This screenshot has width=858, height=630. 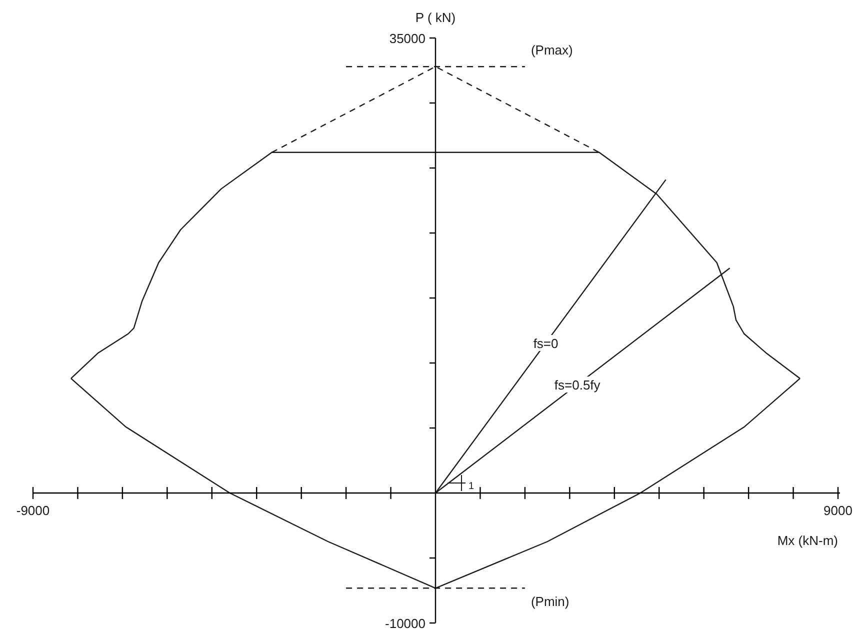 I want to click on y-tick-label: -10000, so click(x=405, y=623).